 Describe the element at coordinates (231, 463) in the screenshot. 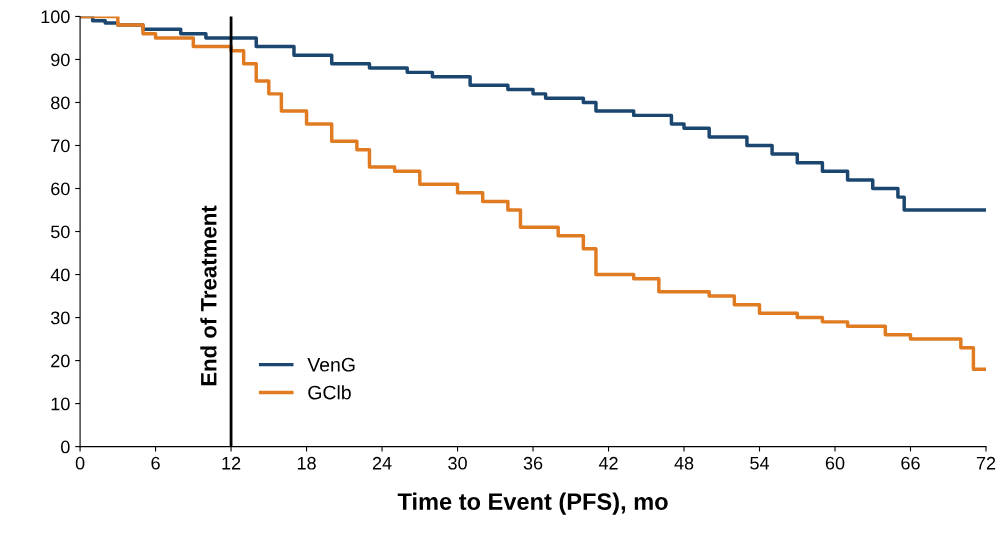

I see `x-tick-label: 12` at that location.